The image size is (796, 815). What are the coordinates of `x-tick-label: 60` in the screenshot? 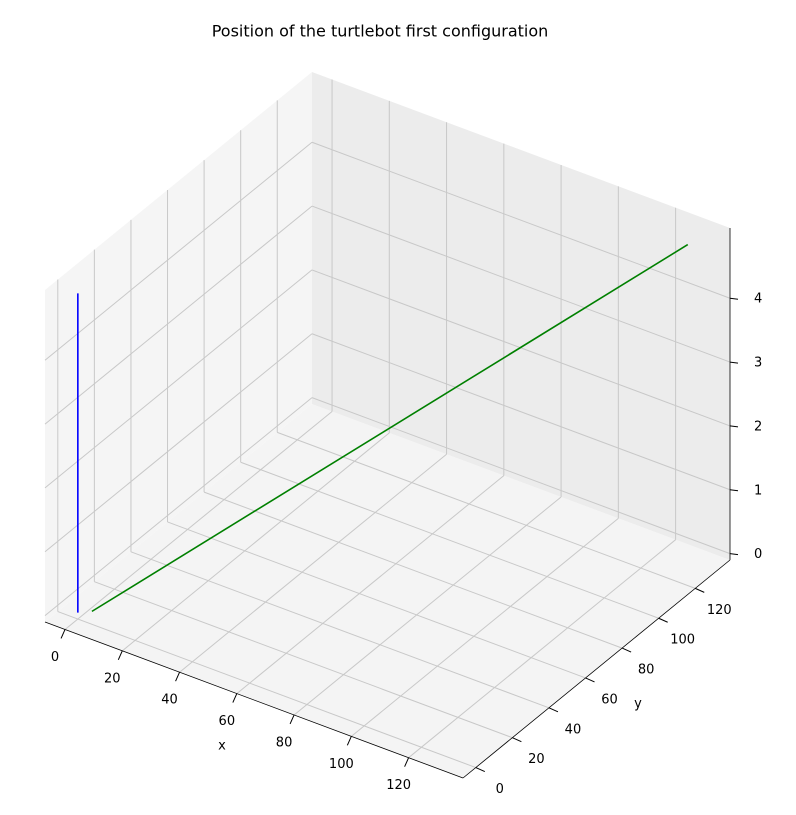 It's located at (227, 721).